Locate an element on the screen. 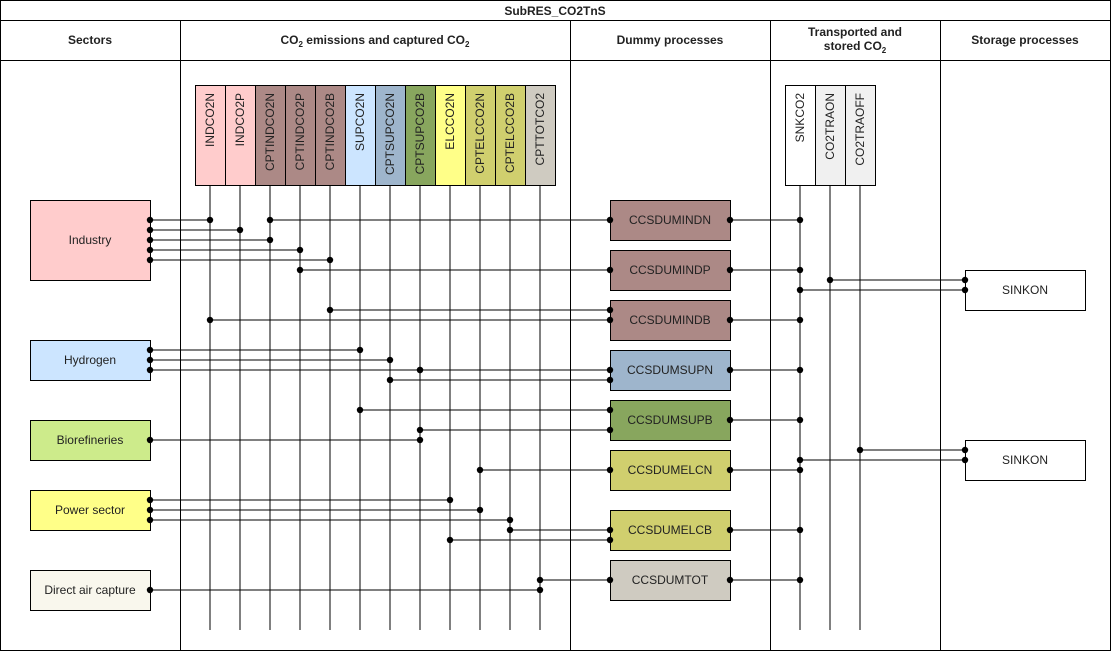 Image resolution: width=1111 pixels, height=652 pixels. commodity-column-elcco2n: ELCCO2N is located at coordinates (450, 135).